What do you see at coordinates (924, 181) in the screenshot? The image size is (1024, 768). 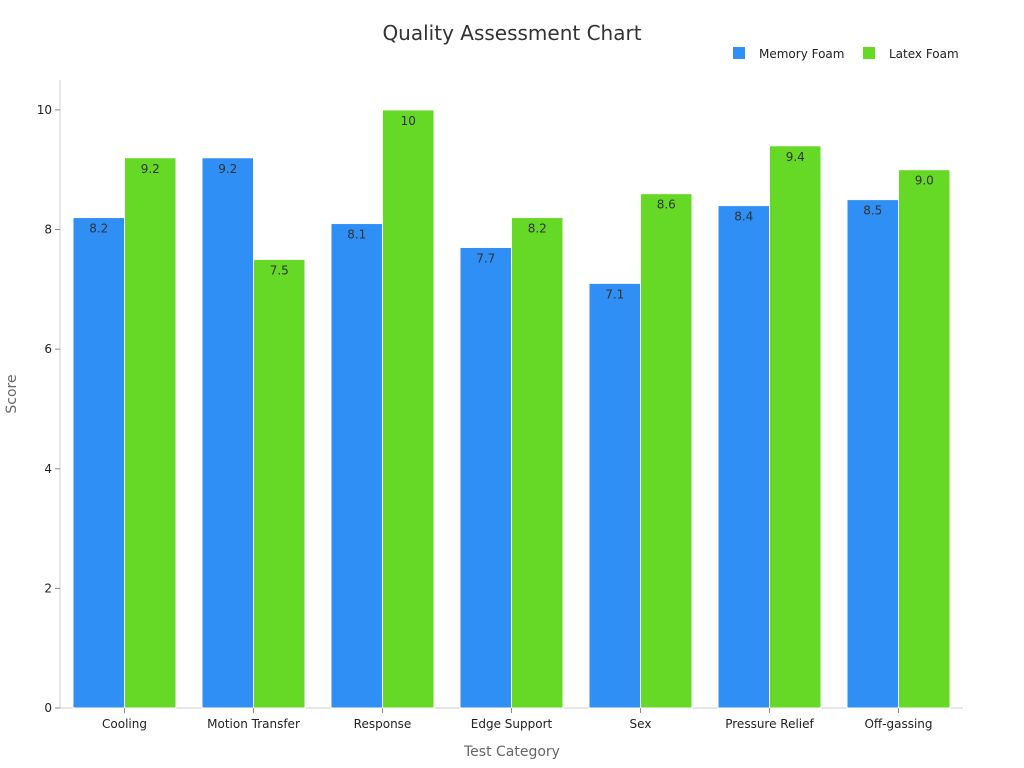 I see `data-label: 9.0` at bounding box center [924, 181].